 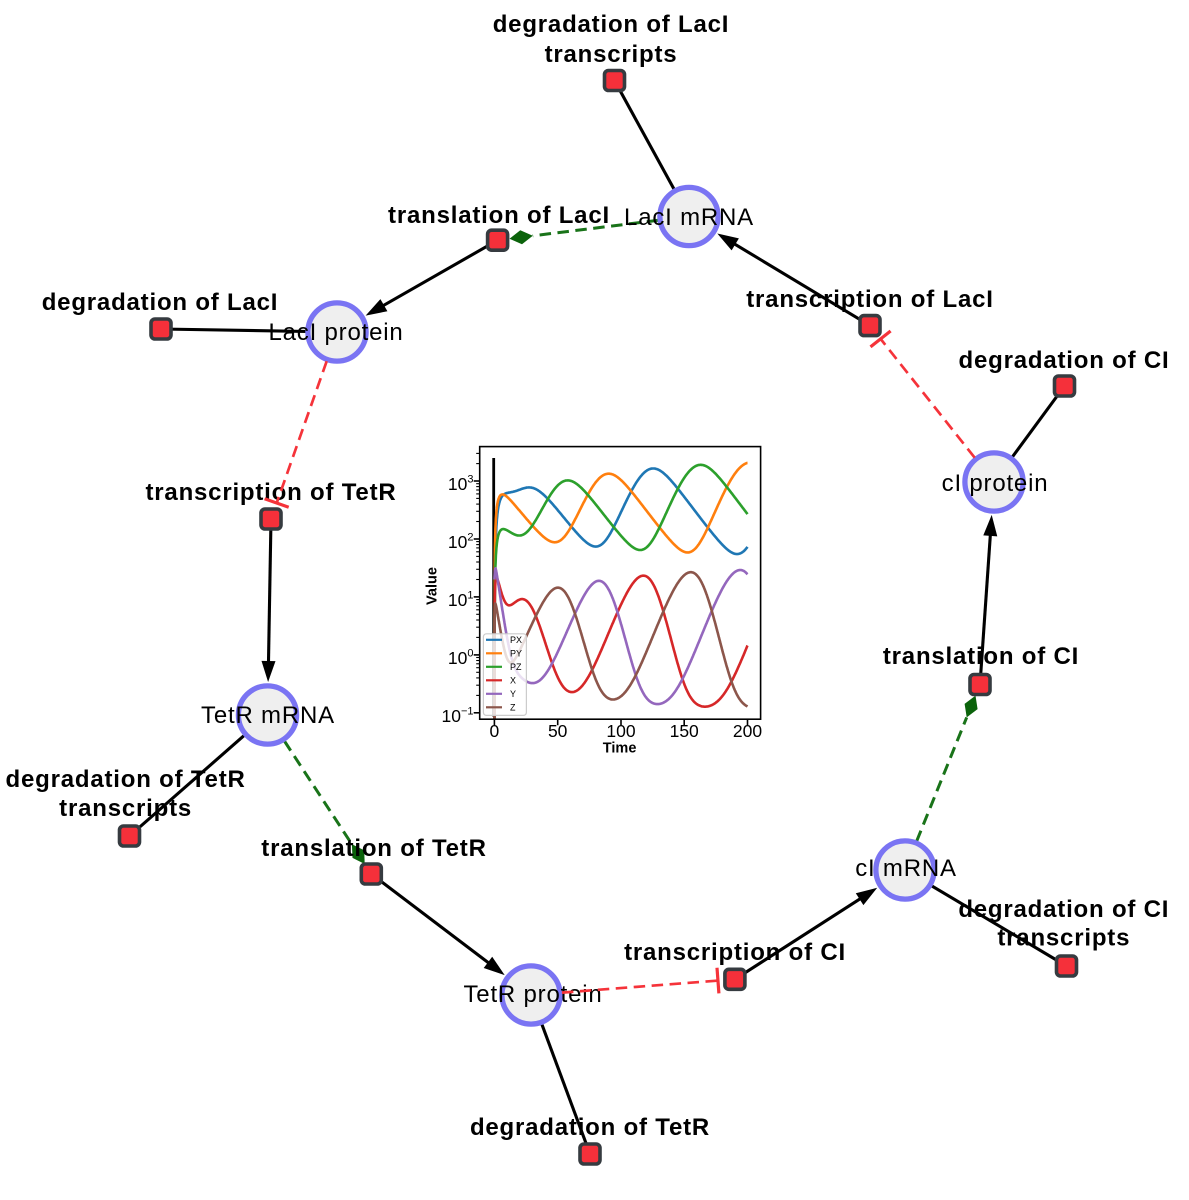 I want to click on svg-text: TetR protein, so click(x=533, y=994).